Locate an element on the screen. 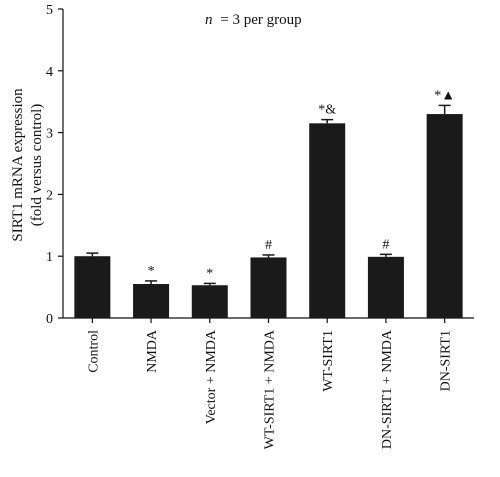 Image resolution: width=500 pixels, height=477 pixels. x-category-label: DN-SIRT1 is located at coordinates (446, 360).